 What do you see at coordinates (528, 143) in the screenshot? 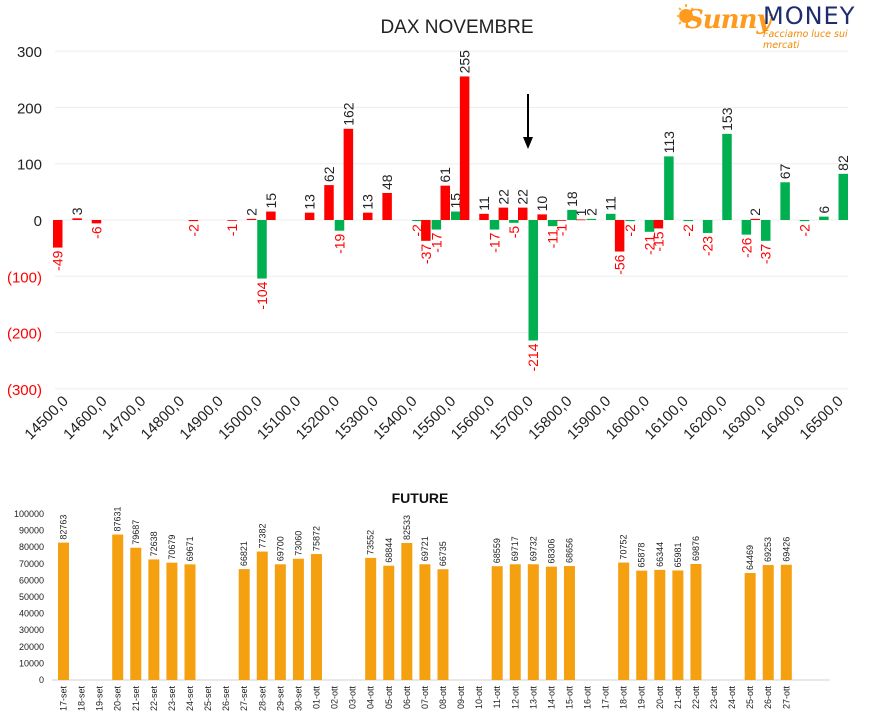
I see `arrow-head` at bounding box center [528, 143].